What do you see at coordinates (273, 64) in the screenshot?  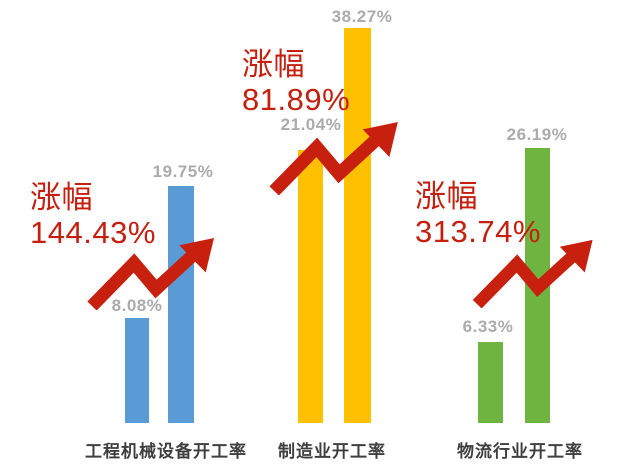 I see `increase-label-group2: 涨幅` at bounding box center [273, 64].